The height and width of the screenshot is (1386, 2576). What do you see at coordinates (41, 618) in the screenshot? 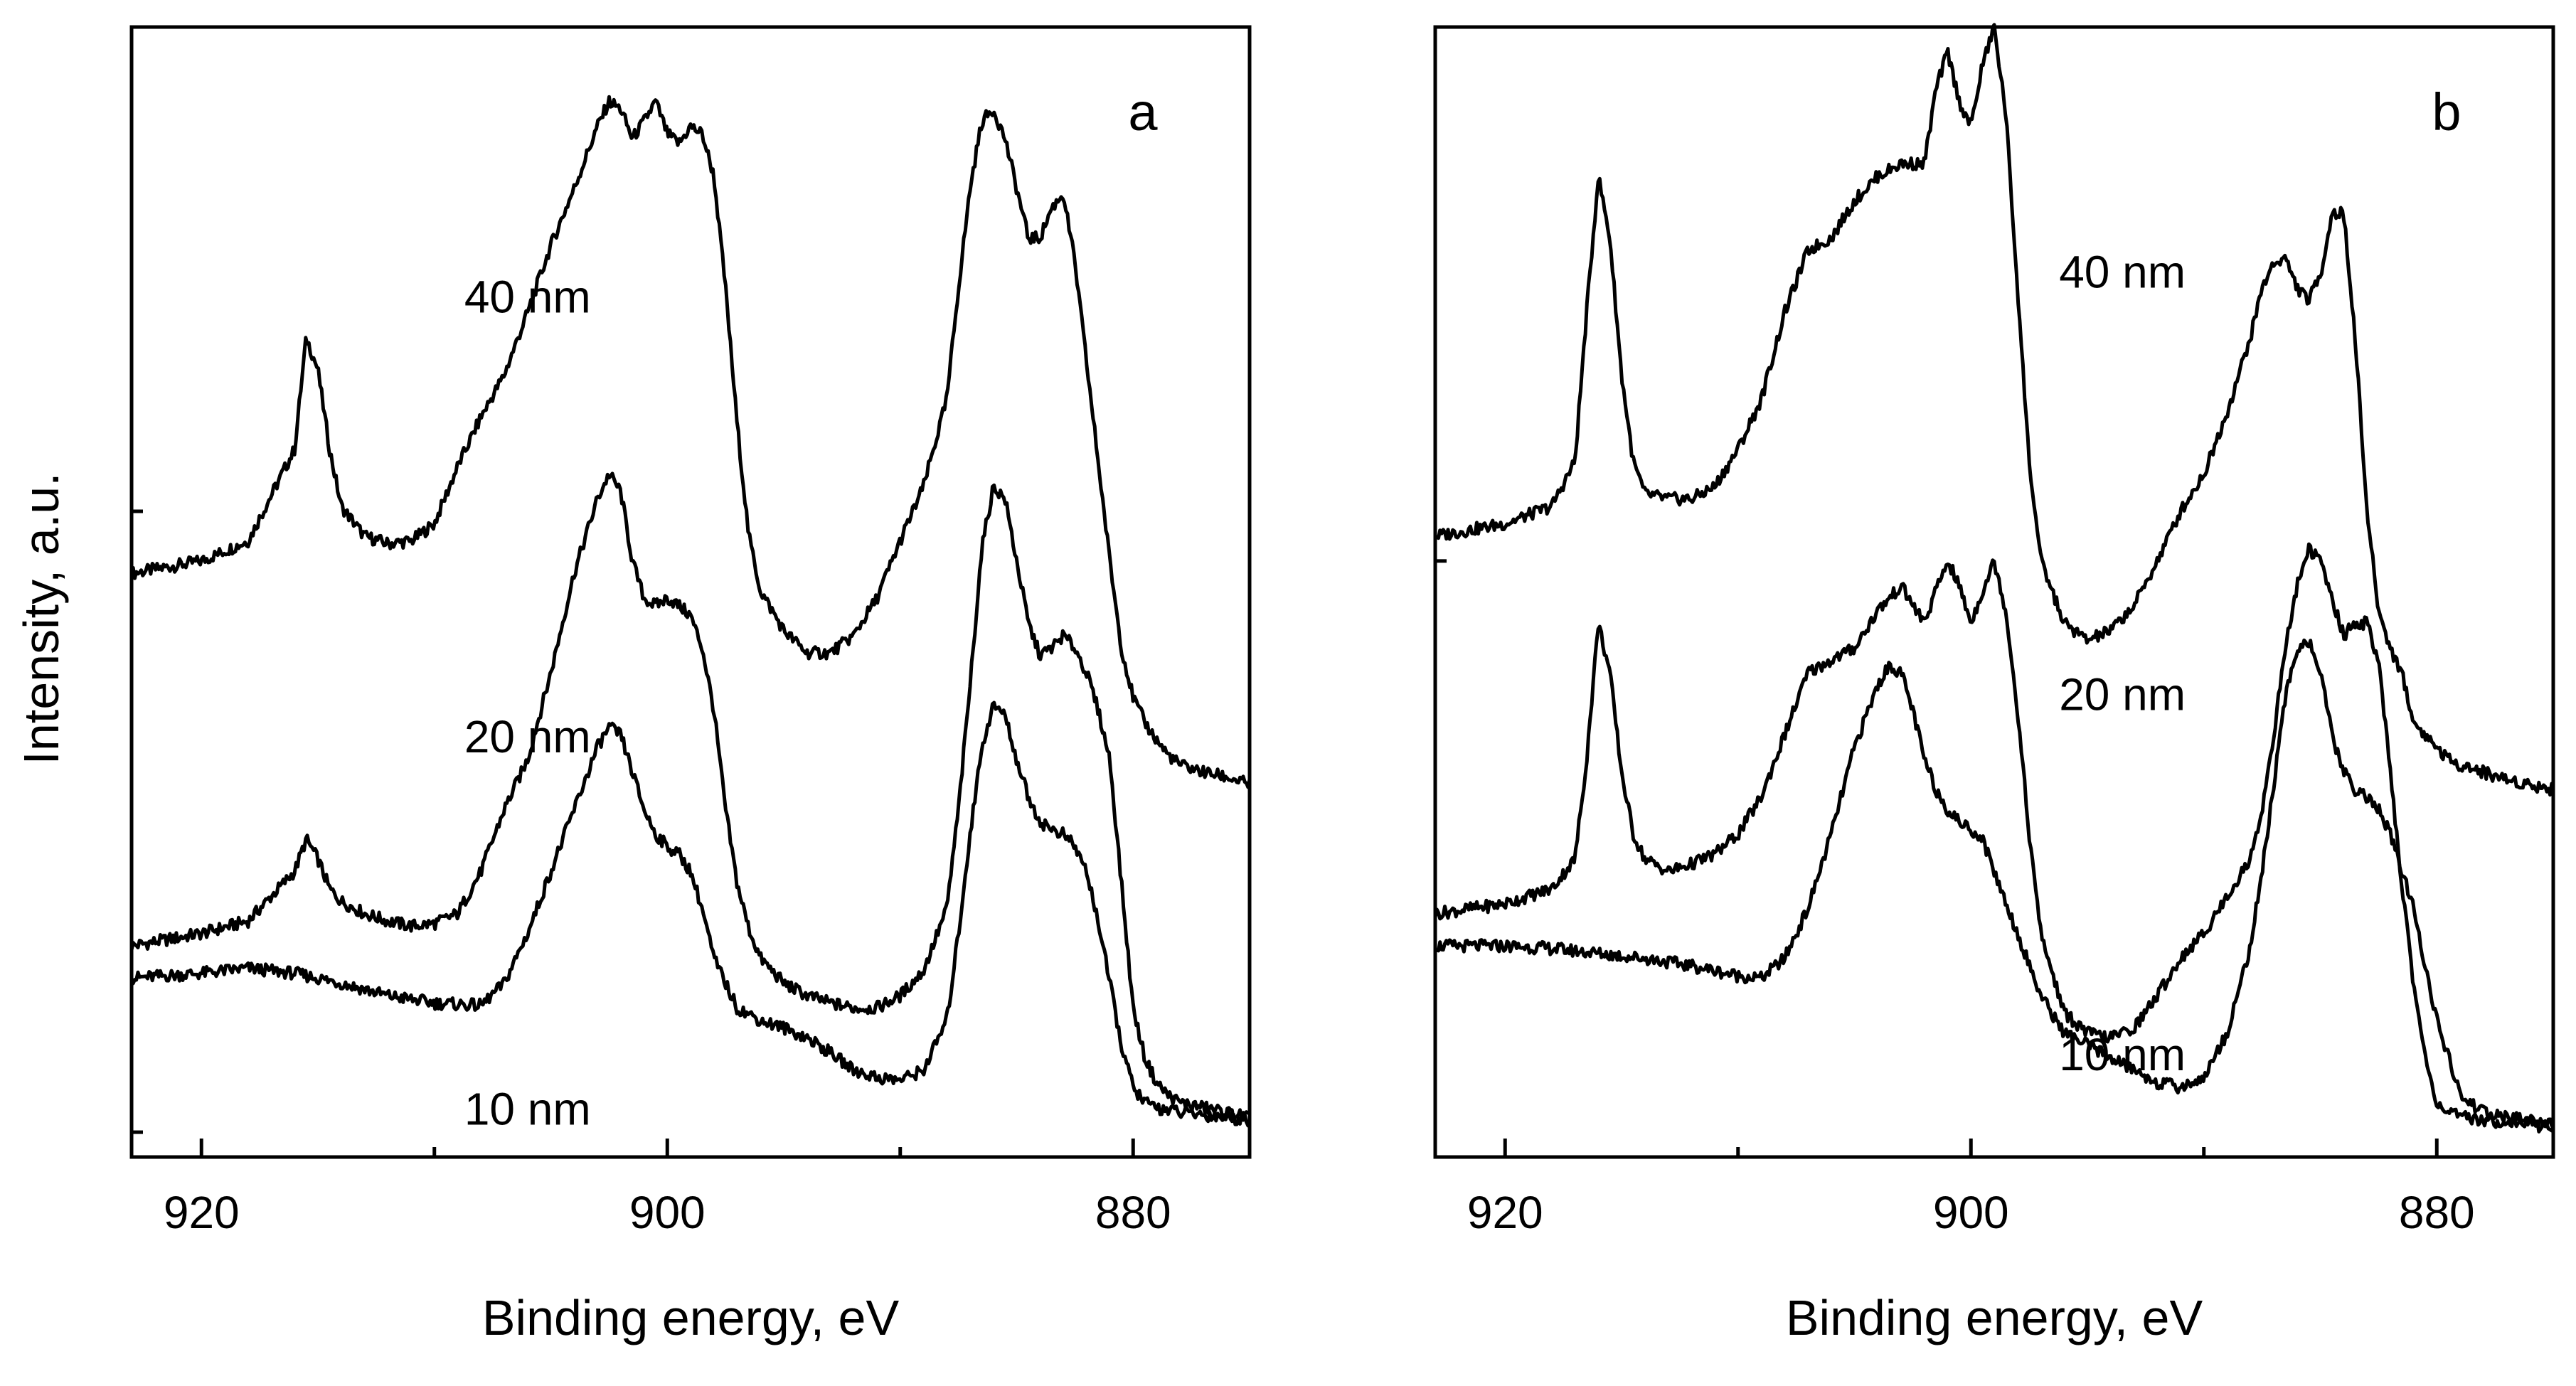
I see `y-axis-label: Intensity, a.u.` at bounding box center [41, 618].